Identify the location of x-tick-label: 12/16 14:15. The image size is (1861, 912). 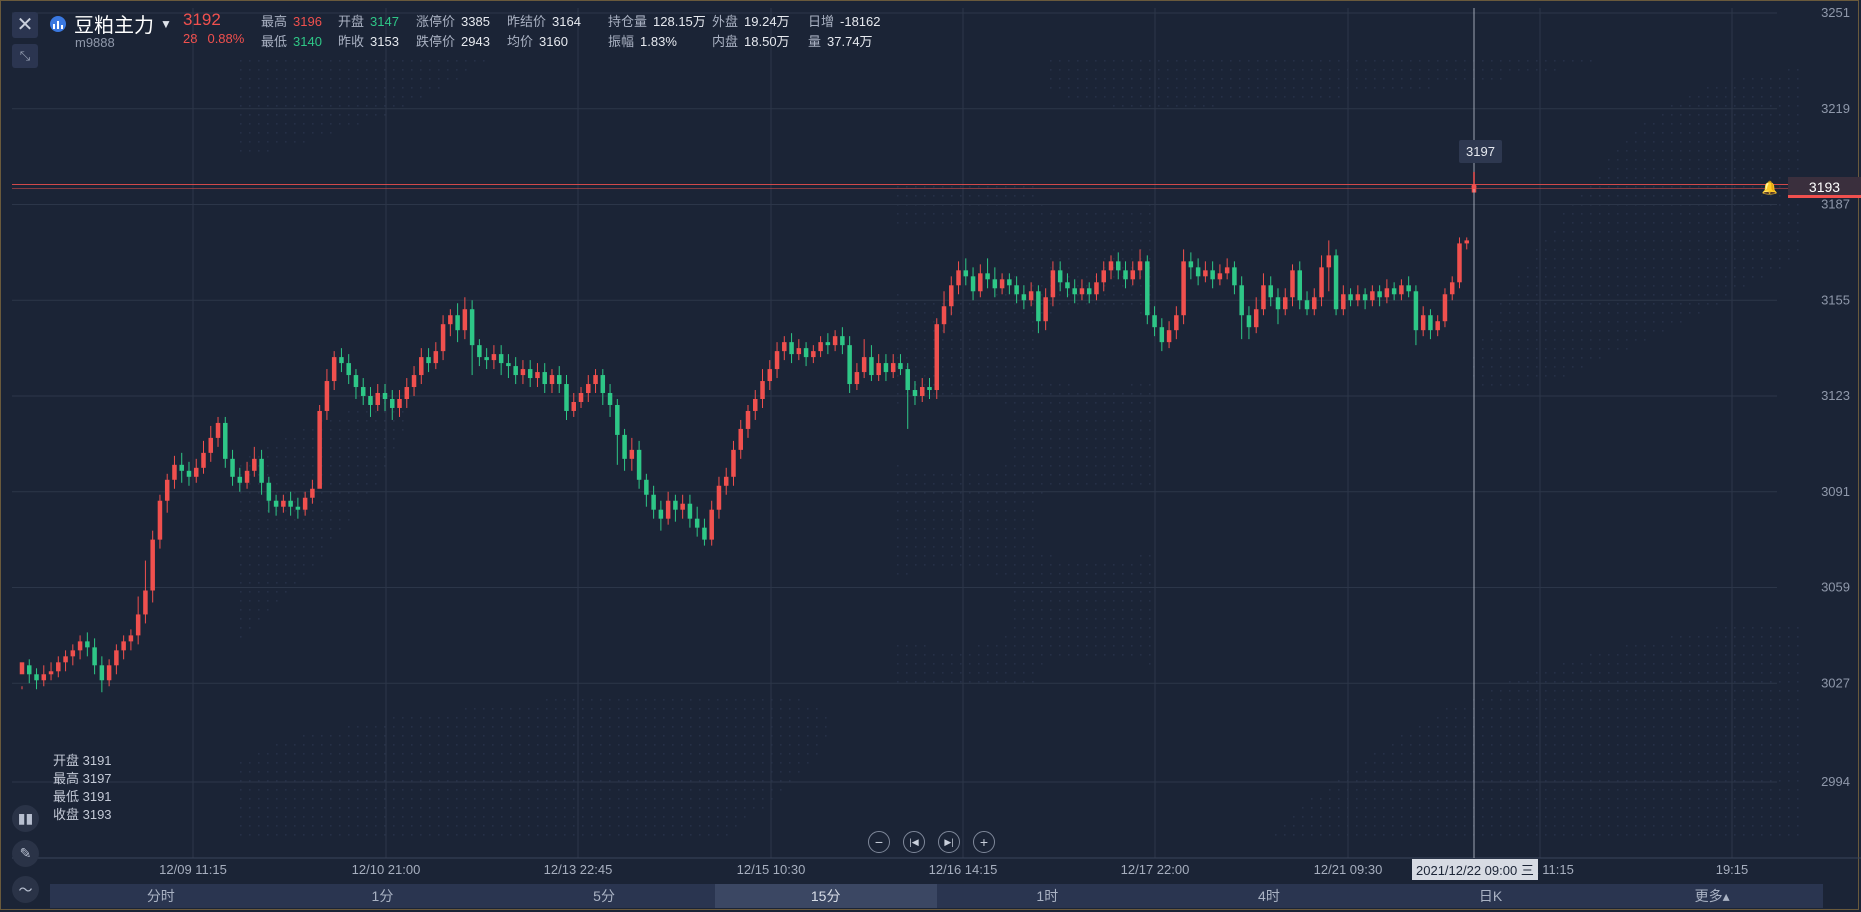
(963, 869).